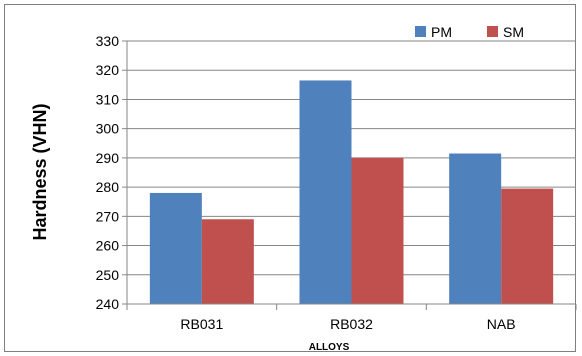 The height and width of the screenshot is (356, 582). What do you see at coordinates (108, 187) in the screenshot?
I see `y-tick-label: 280` at bounding box center [108, 187].